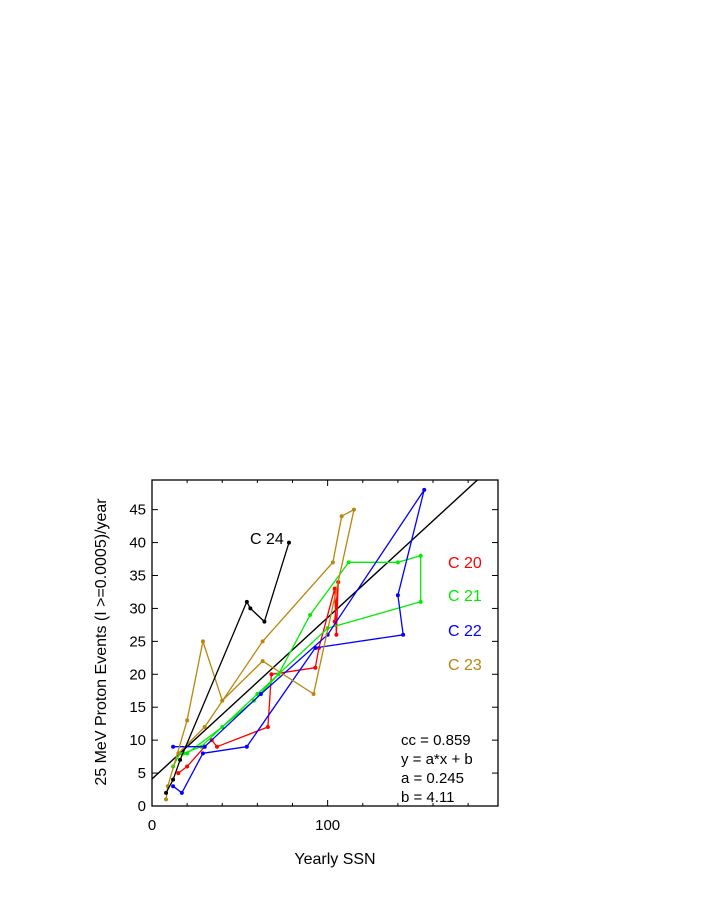 This screenshot has height=917, width=708. What do you see at coordinates (137, 740) in the screenshot?
I see `y-tick-label-10: 10` at bounding box center [137, 740].